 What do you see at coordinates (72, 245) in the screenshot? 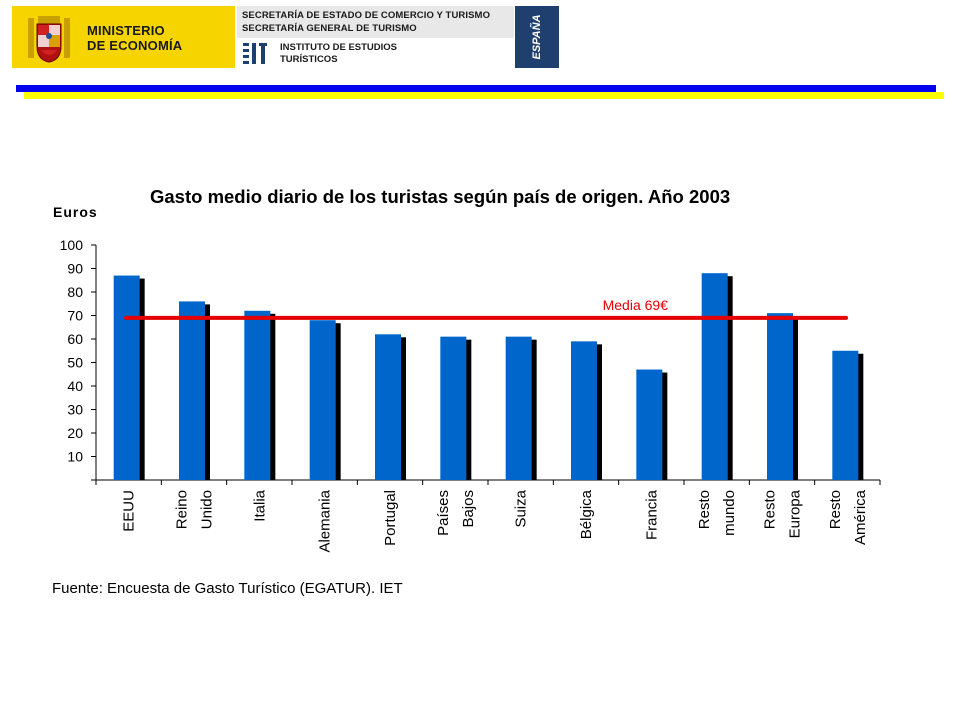
I see `y-tick-label: 100` at bounding box center [72, 245].